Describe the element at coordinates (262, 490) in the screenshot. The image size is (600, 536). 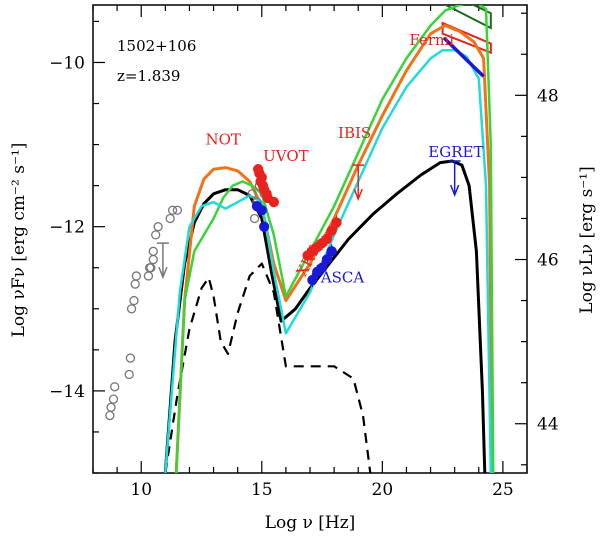
I see `x-tick-label: 15` at that location.